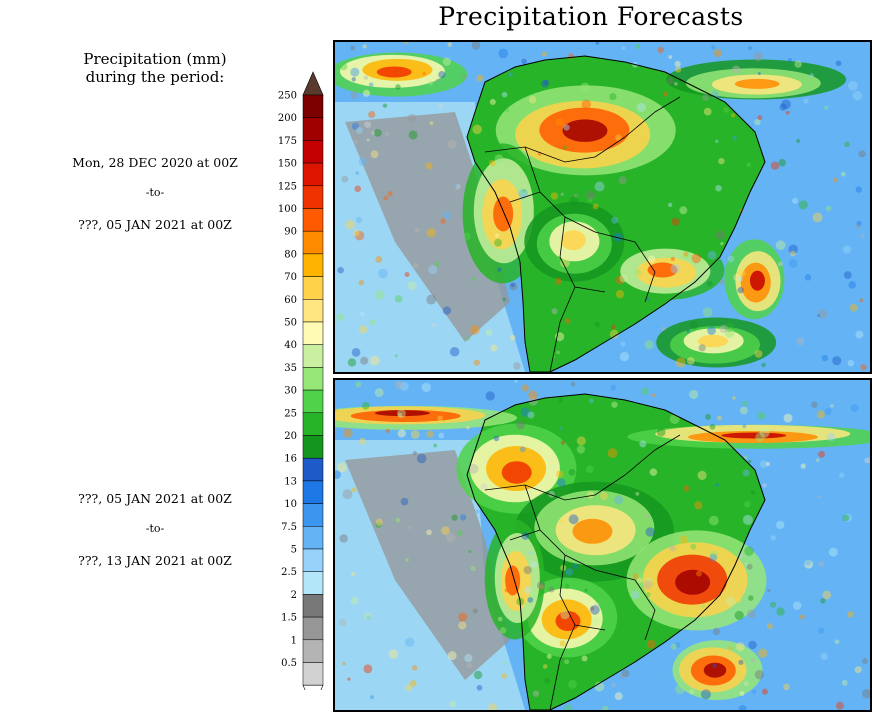 The height and width of the screenshot is (712, 872). I want to click on colorbar-arrow-top, so click(313, 83).